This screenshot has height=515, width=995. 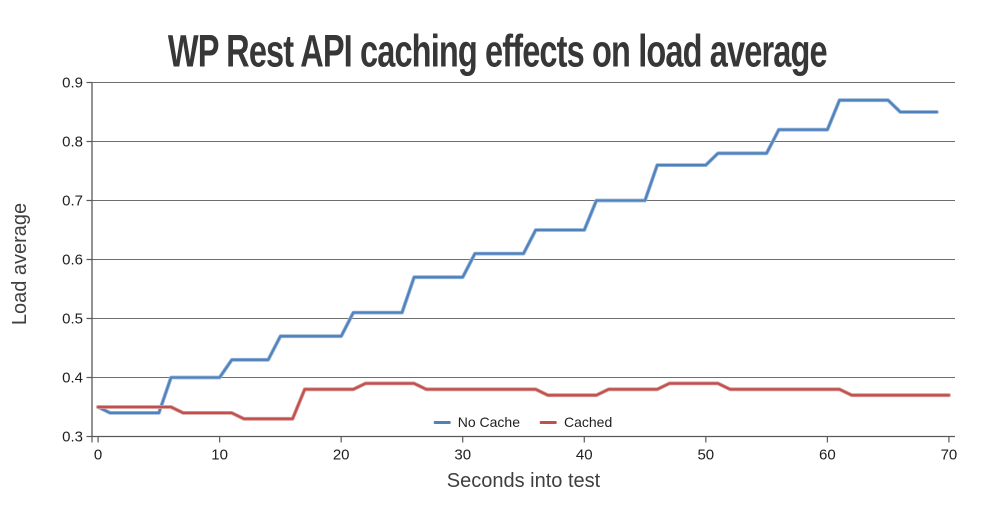 What do you see at coordinates (72, 437) in the screenshot?
I see `y-tick-label: 0.3` at bounding box center [72, 437].